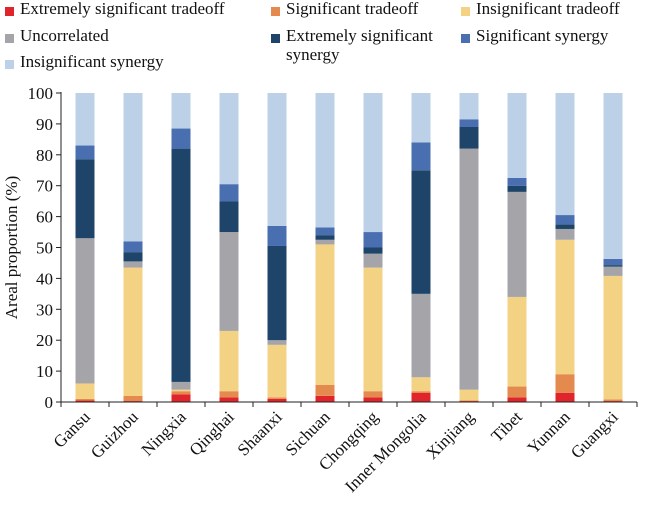 The image size is (650, 506). What do you see at coordinates (352, 9) in the screenshot?
I see `legend-label-1: Significant tradeoff` at bounding box center [352, 9].